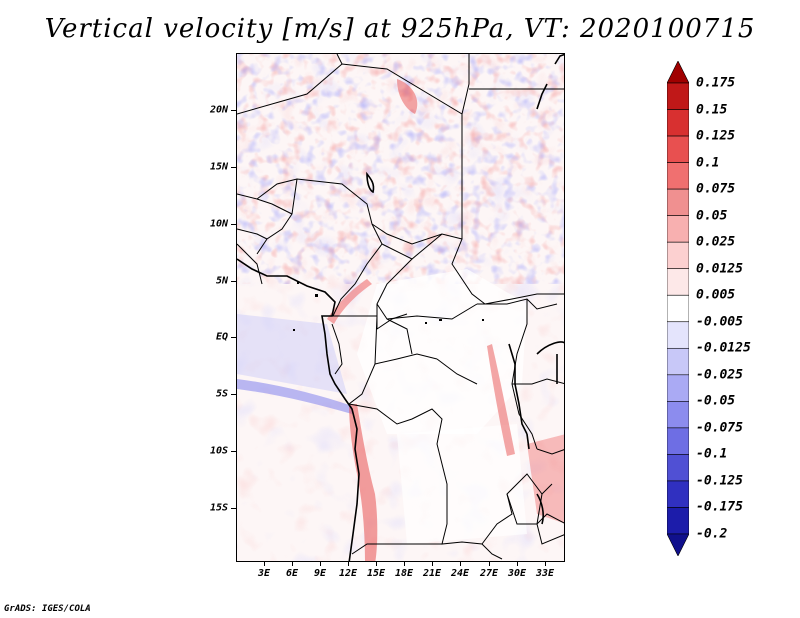  Describe the element at coordinates (489, 573) in the screenshot. I see `lon-label-27e: 27E` at that location.